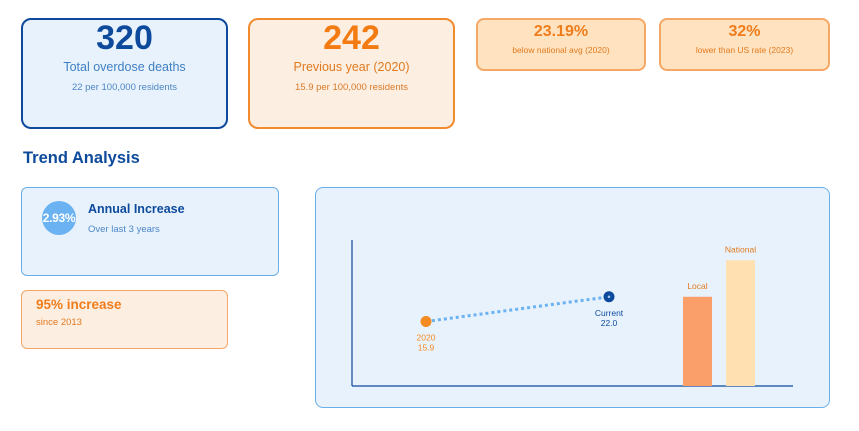 The image size is (859, 431). What do you see at coordinates (59, 218) in the screenshot?
I see `annual-increase-badge: 2.93%` at bounding box center [59, 218].